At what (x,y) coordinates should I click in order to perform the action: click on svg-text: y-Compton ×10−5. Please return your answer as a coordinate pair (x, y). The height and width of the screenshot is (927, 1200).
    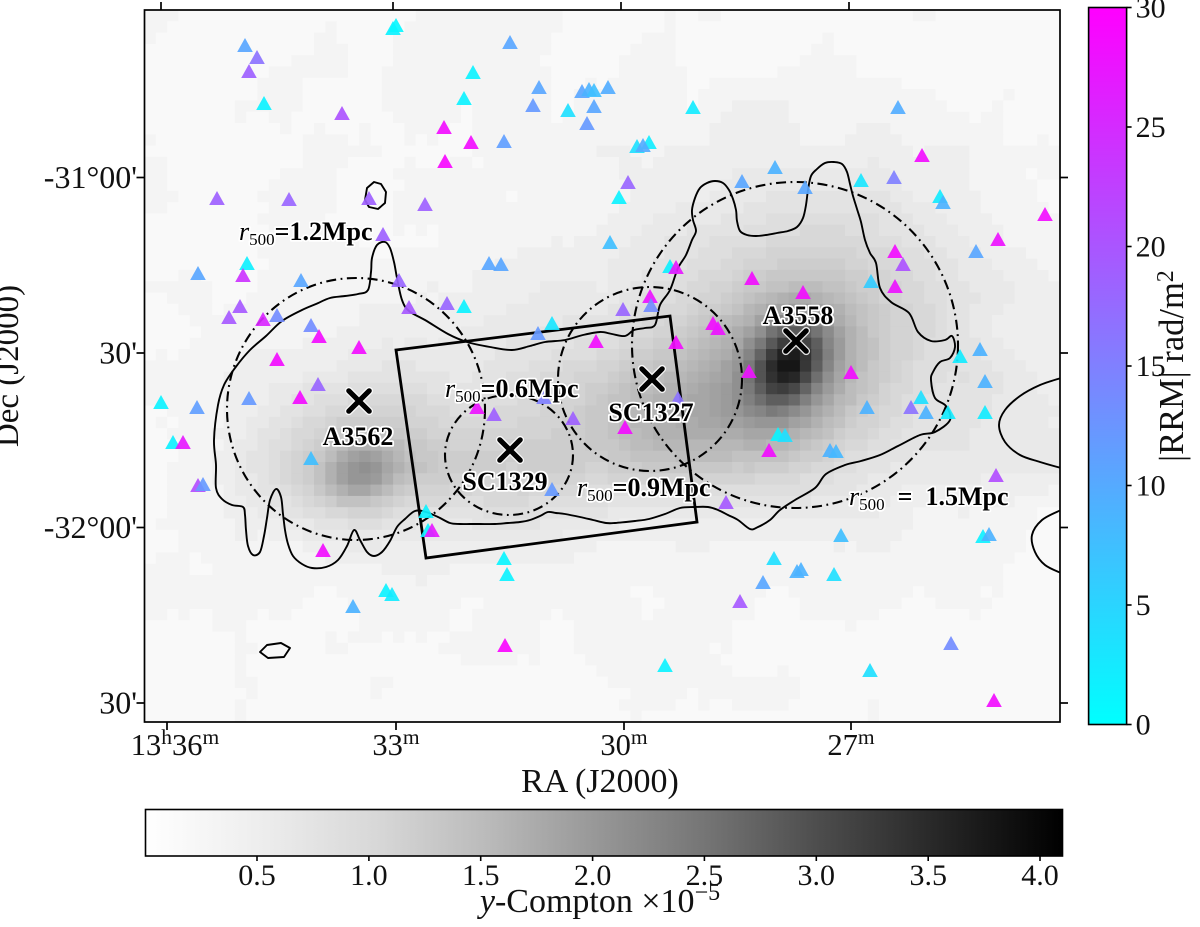
    Looking at the image, I should click on (598, 900).